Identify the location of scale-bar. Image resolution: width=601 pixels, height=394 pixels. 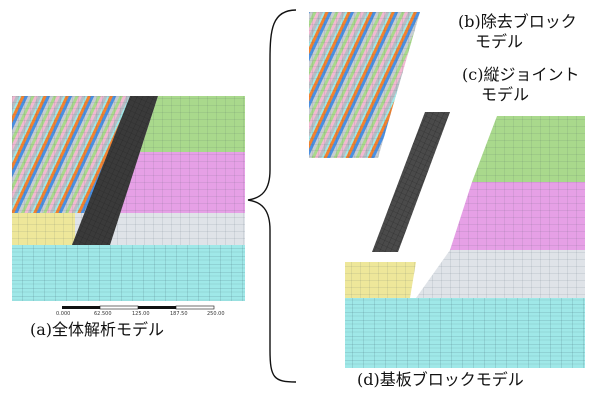
(138, 307).